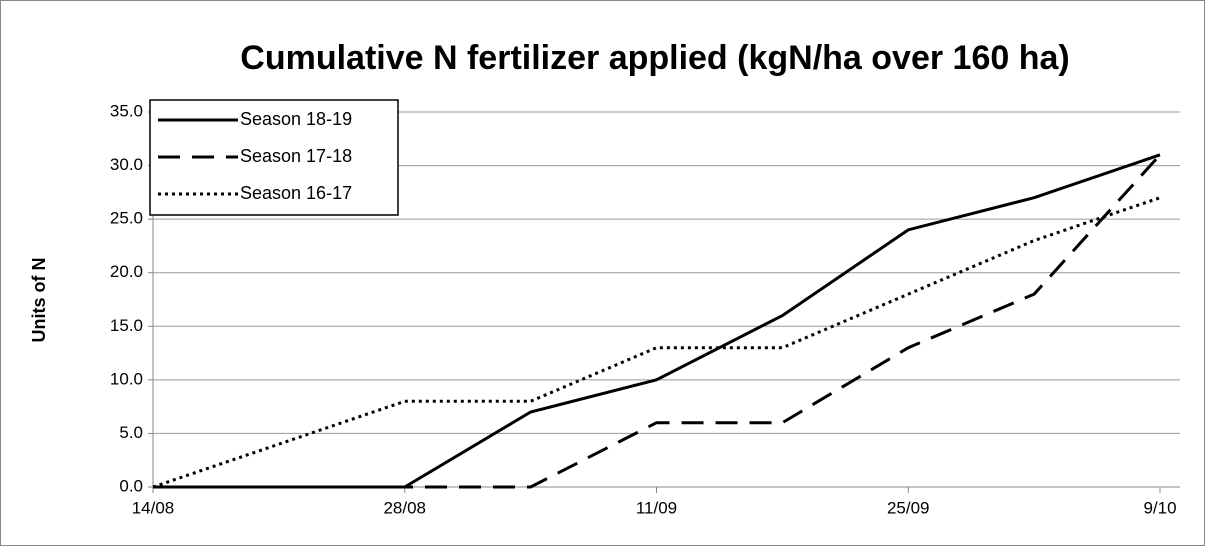 The height and width of the screenshot is (546, 1205). What do you see at coordinates (131, 432) in the screenshot?
I see `y-tick-label: 5.0` at bounding box center [131, 432].